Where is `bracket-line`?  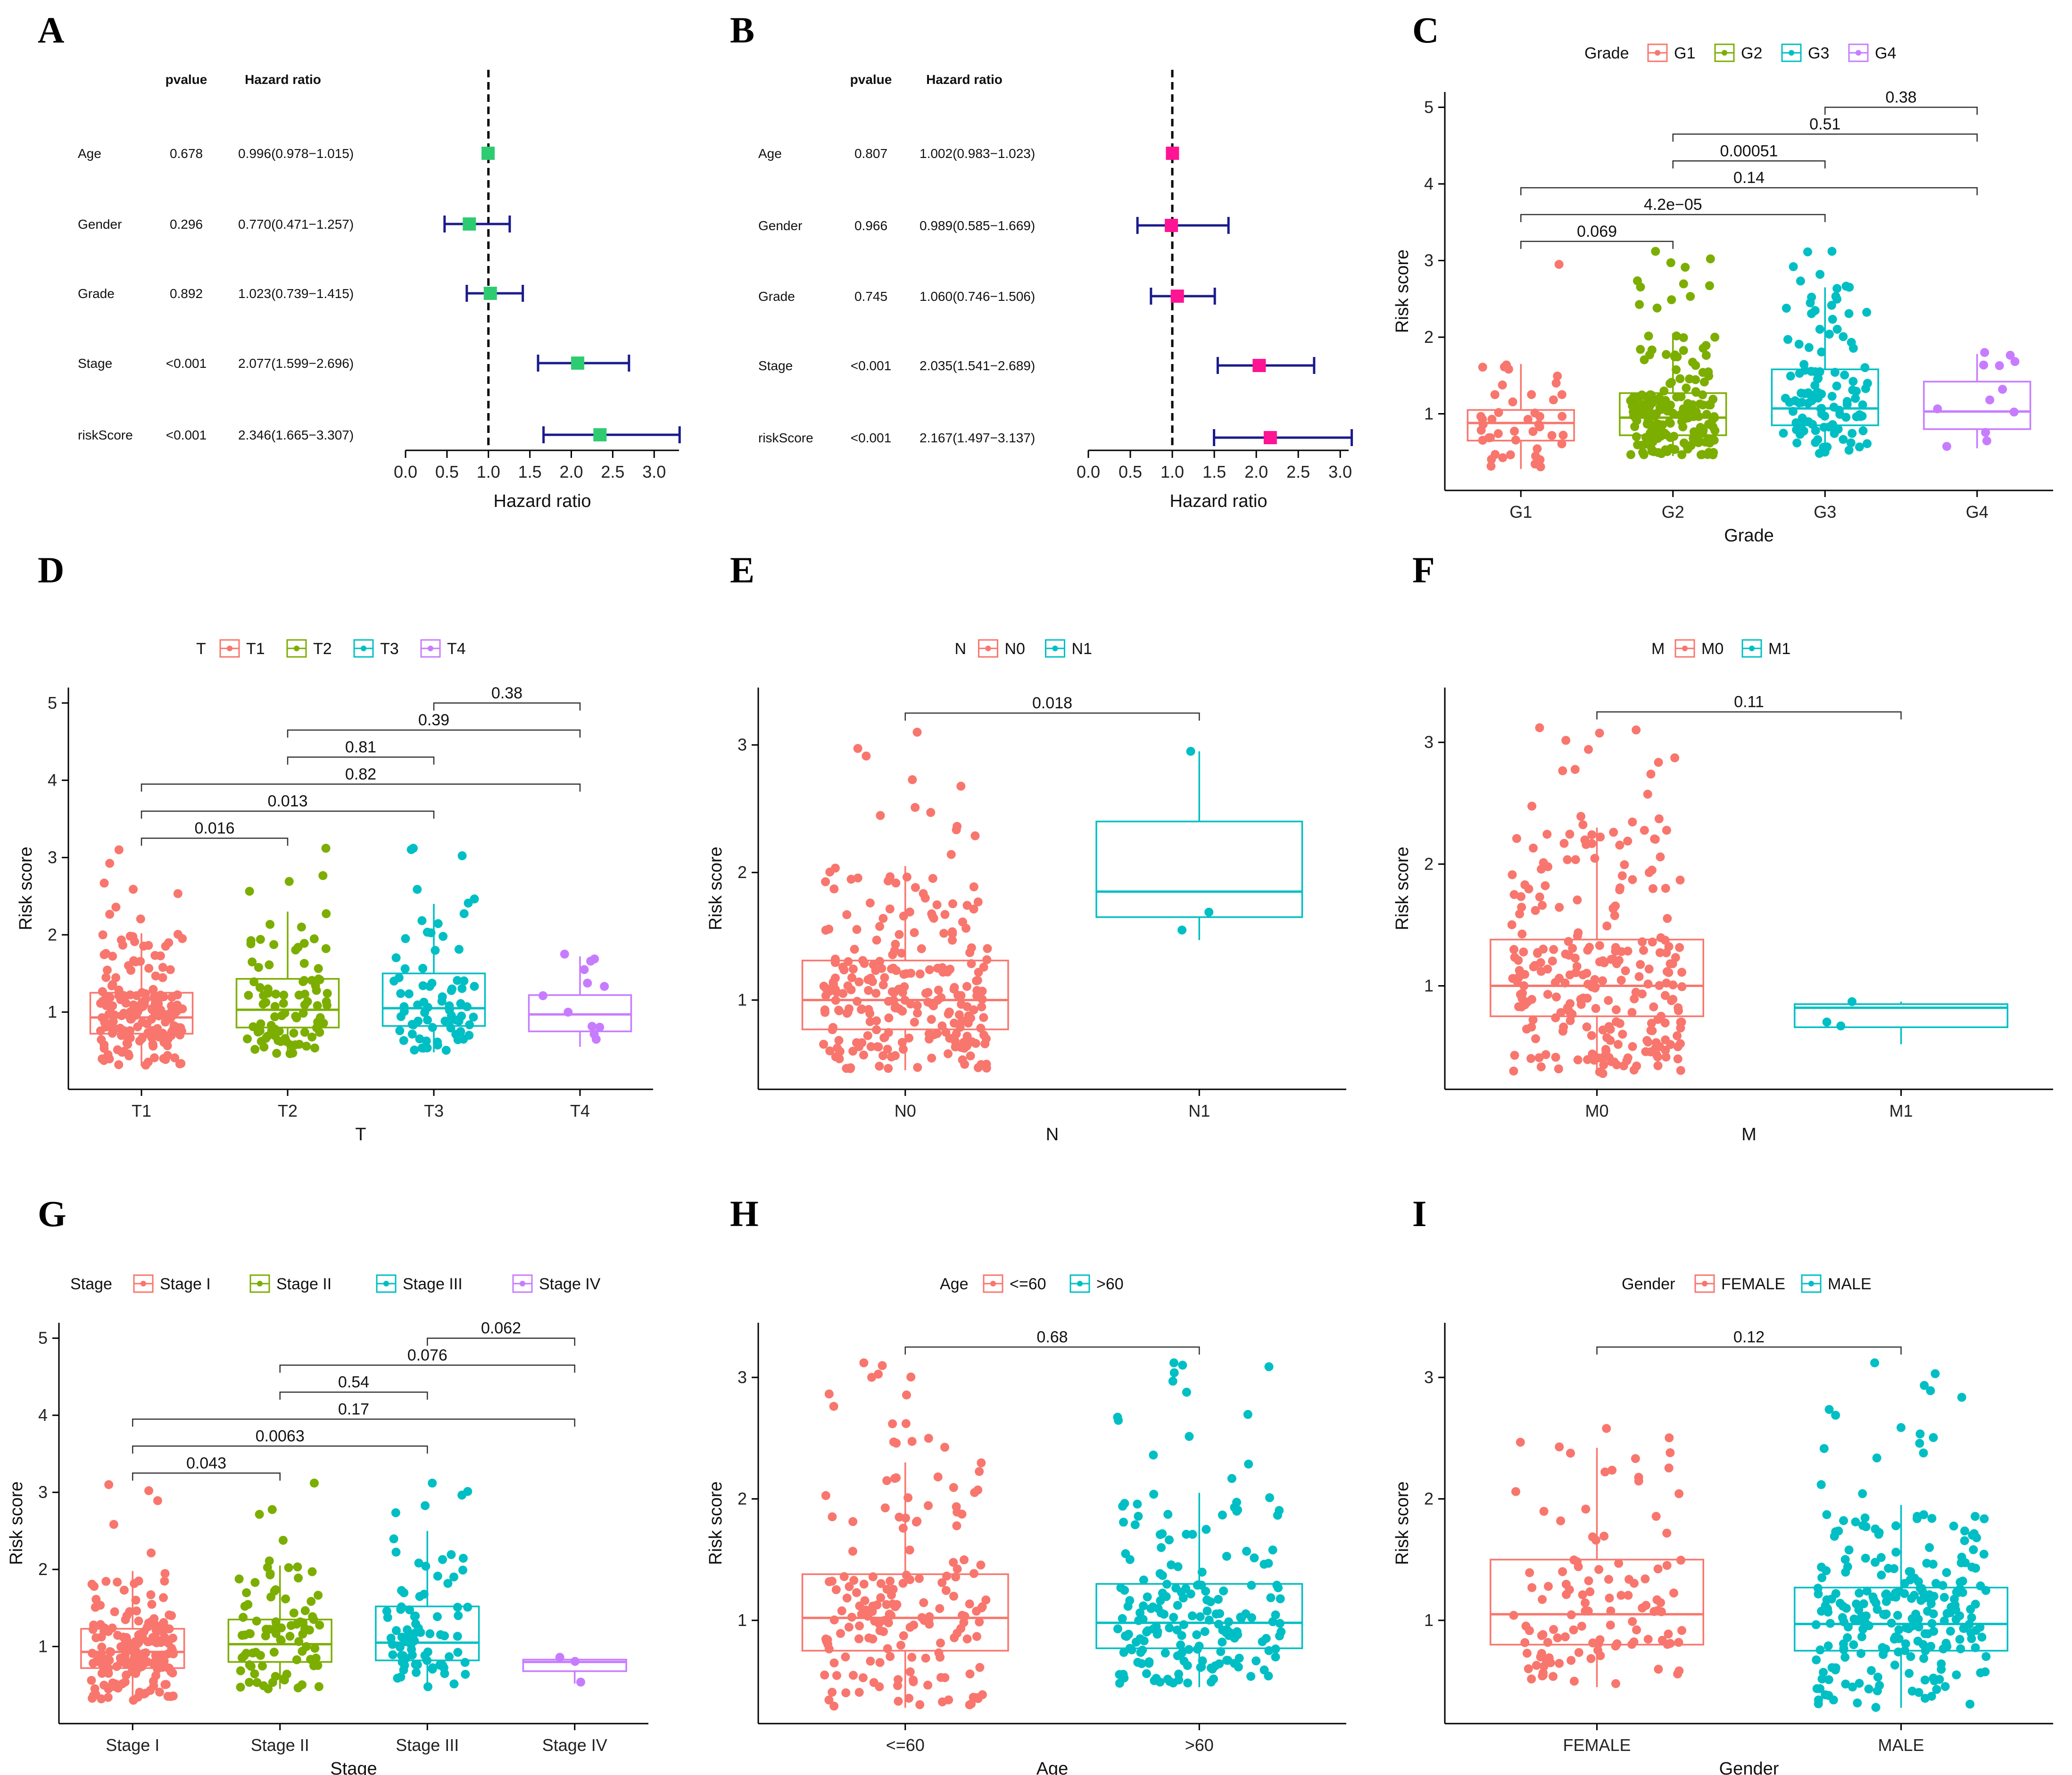
bracket-line is located at coordinates (1749, 1351).